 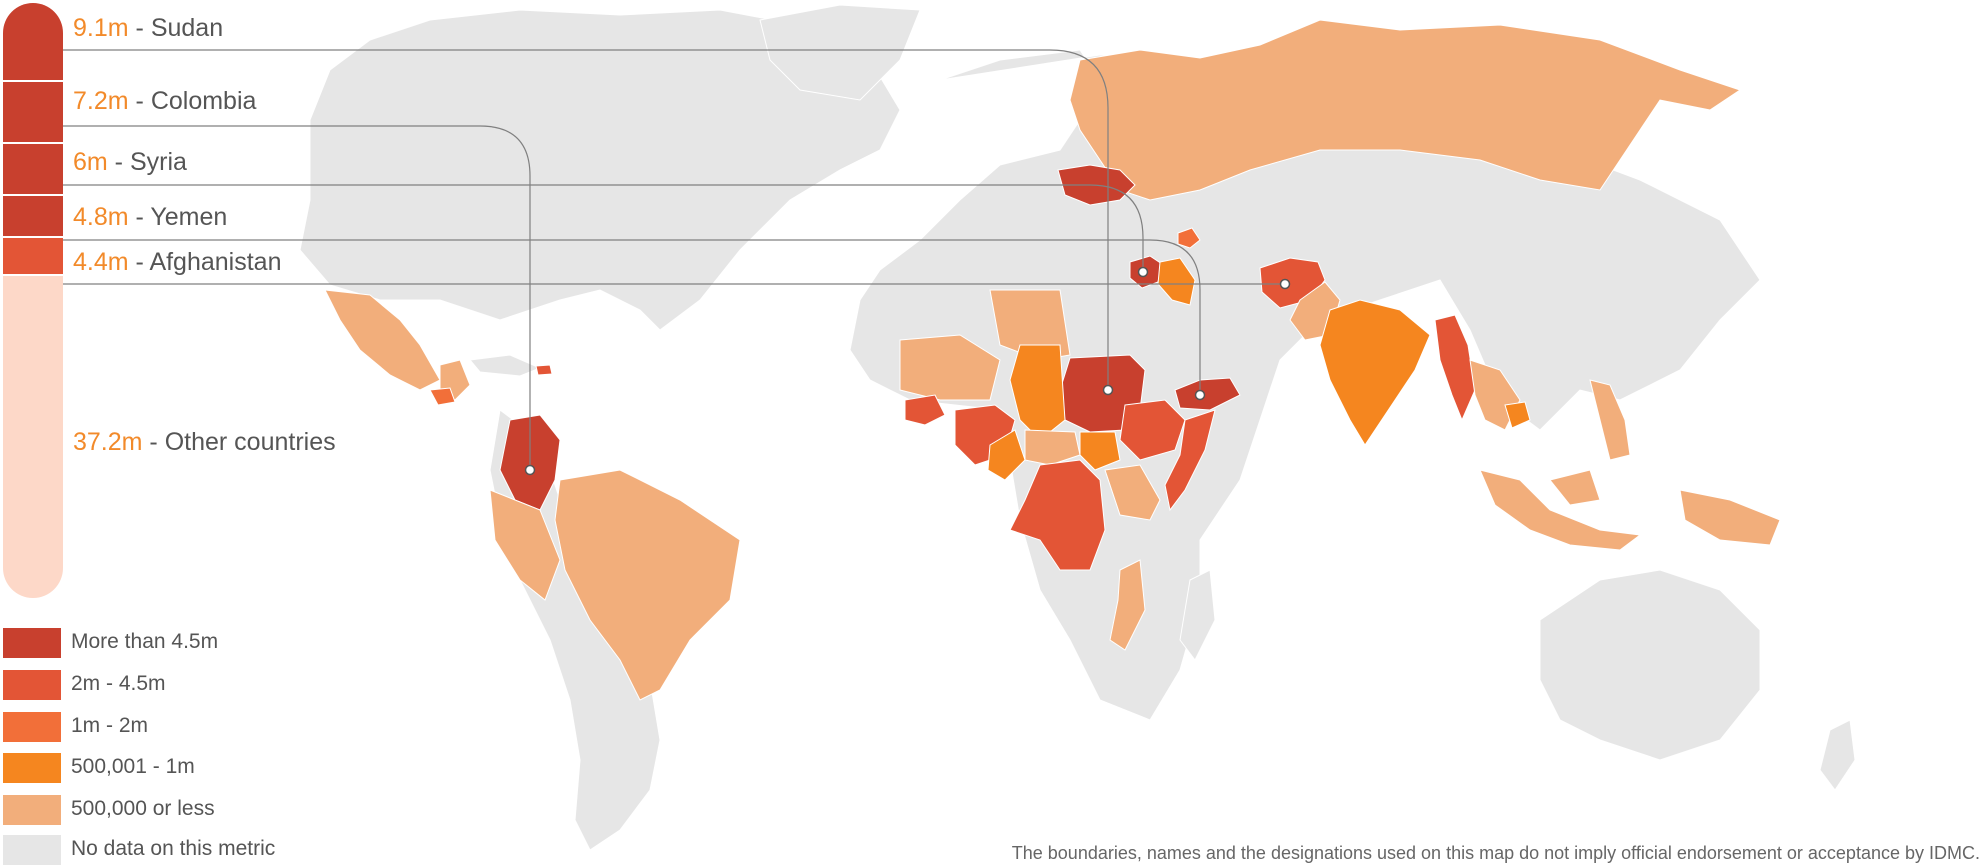 I want to click on country-cameroon, so click(x=1006, y=455).